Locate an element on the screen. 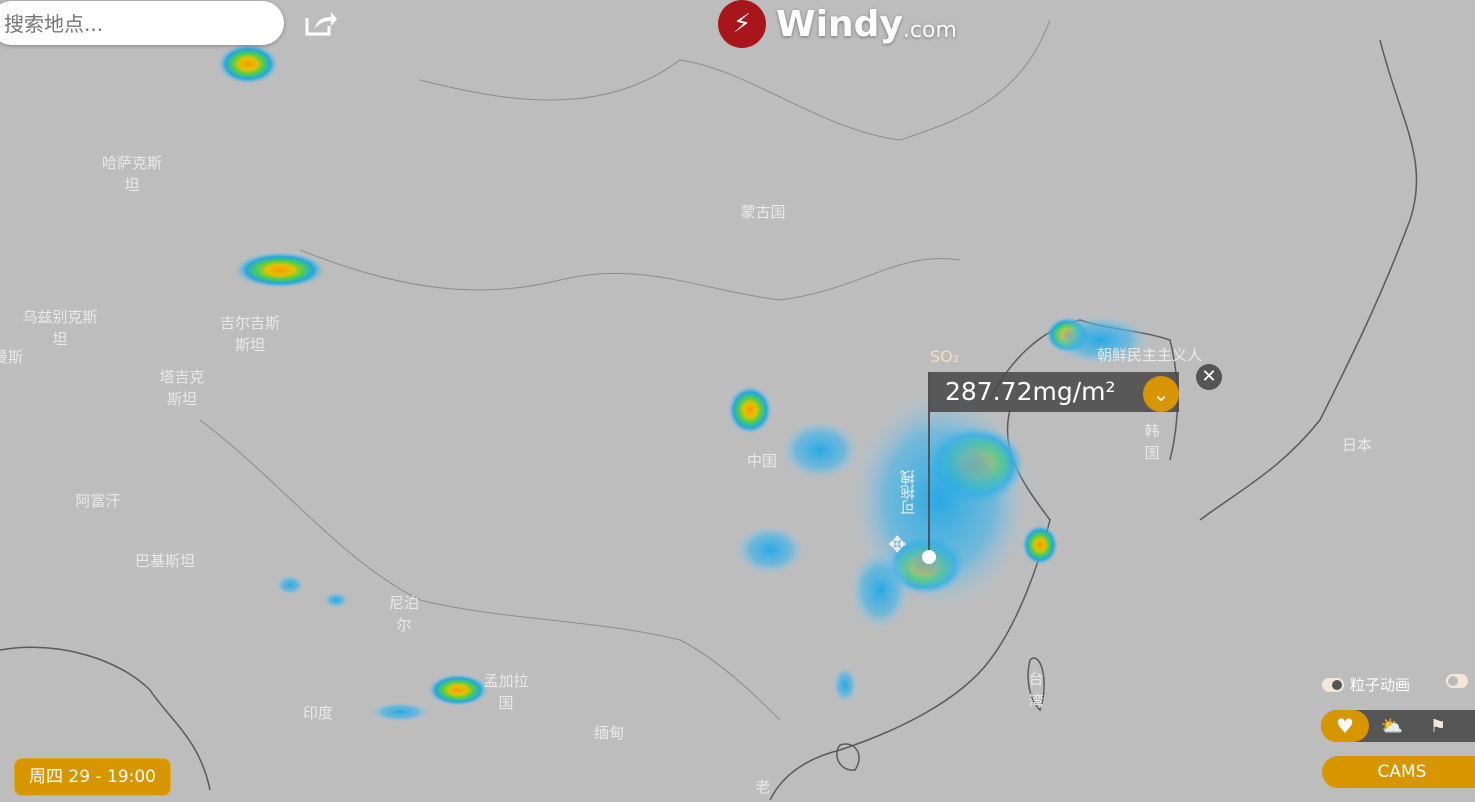  move-icon: ✥ is located at coordinates (897, 545).